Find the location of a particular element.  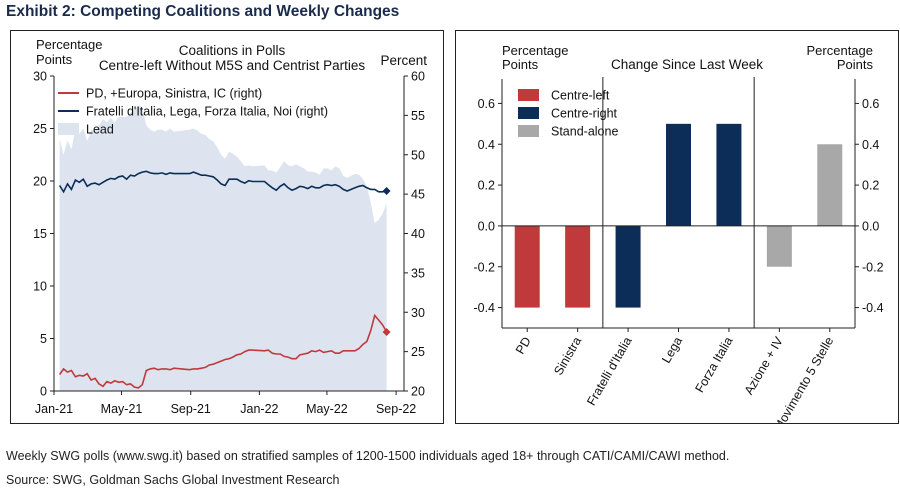

legend-centre-left-coalition-label: PD, +Europa, Sinistra, IC (right) is located at coordinates (174, 94).